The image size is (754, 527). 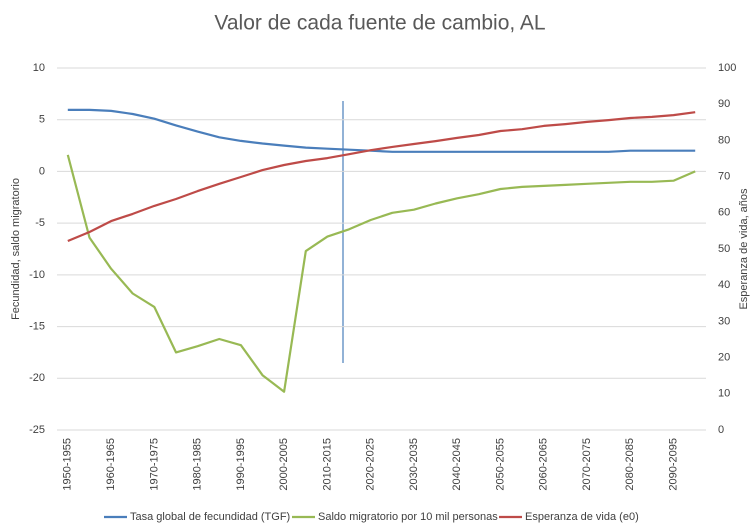 What do you see at coordinates (414, 464) in the screenshot?
I see `x-tick-label: 2030-2035` at bounding box center [414, 464].